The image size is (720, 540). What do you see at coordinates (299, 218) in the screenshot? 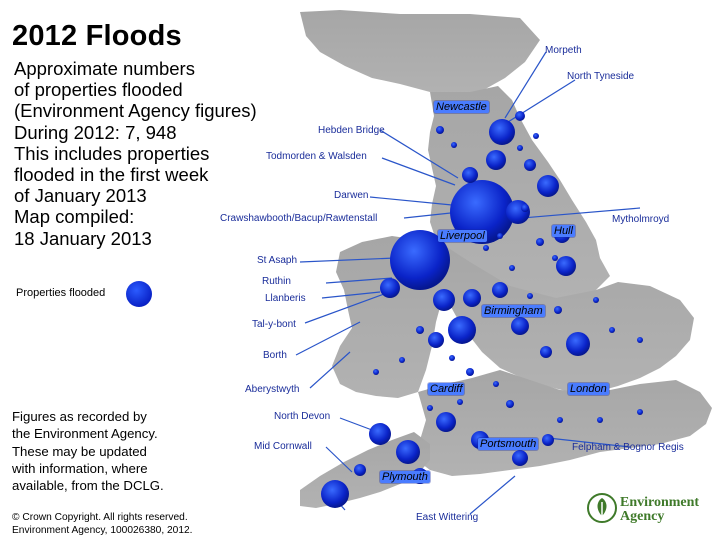
I see `label-crawshawbooth: Crawshawbooth/Bacup/Rawtenstall` at bounding box center [299, 218].